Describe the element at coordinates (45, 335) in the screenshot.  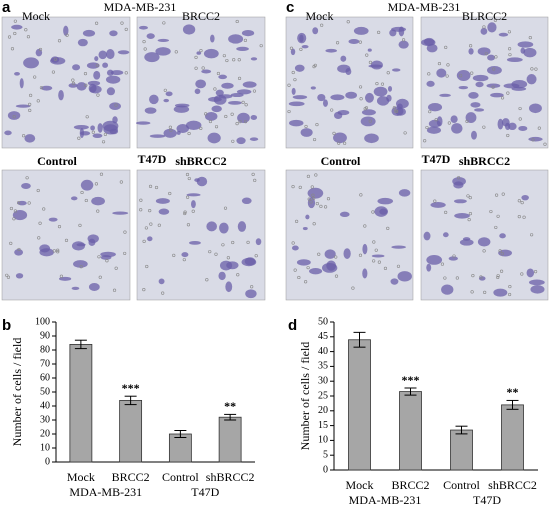
I see `y-tick-label: 90` at that location.